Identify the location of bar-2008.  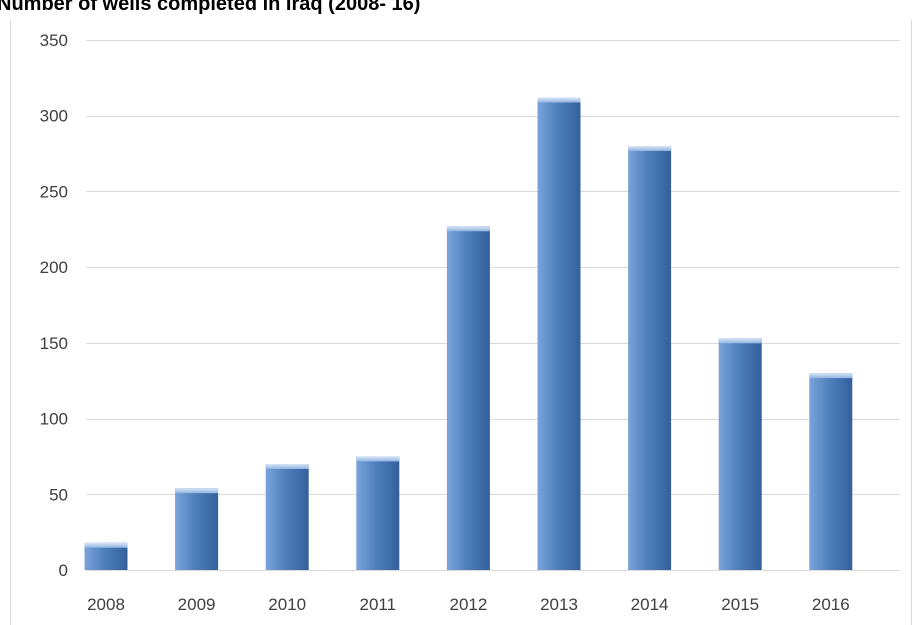
(106, 556).